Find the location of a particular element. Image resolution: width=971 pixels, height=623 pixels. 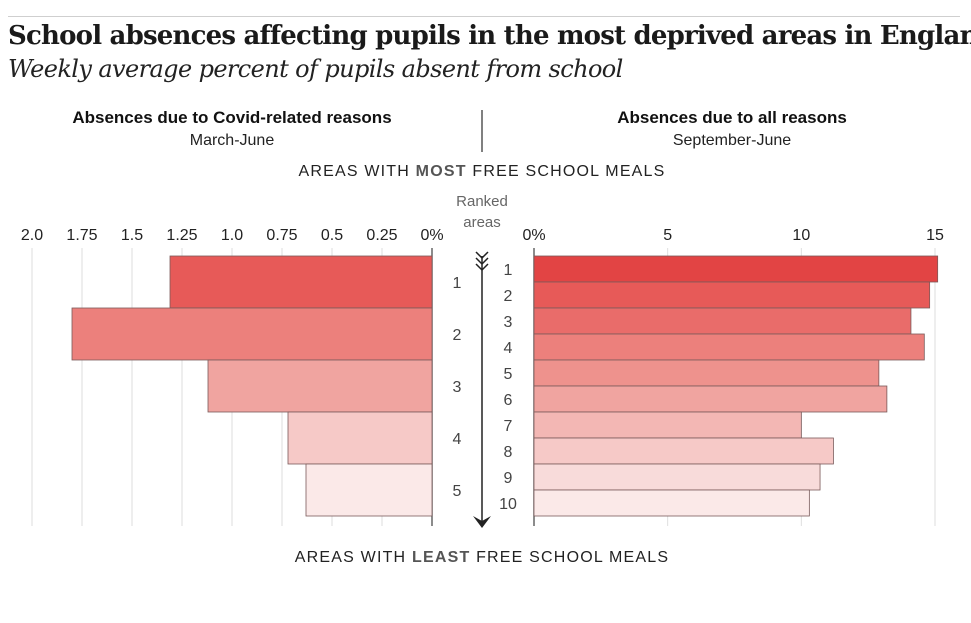

right-rank-label: 1 is located at coordinates (508, 270).